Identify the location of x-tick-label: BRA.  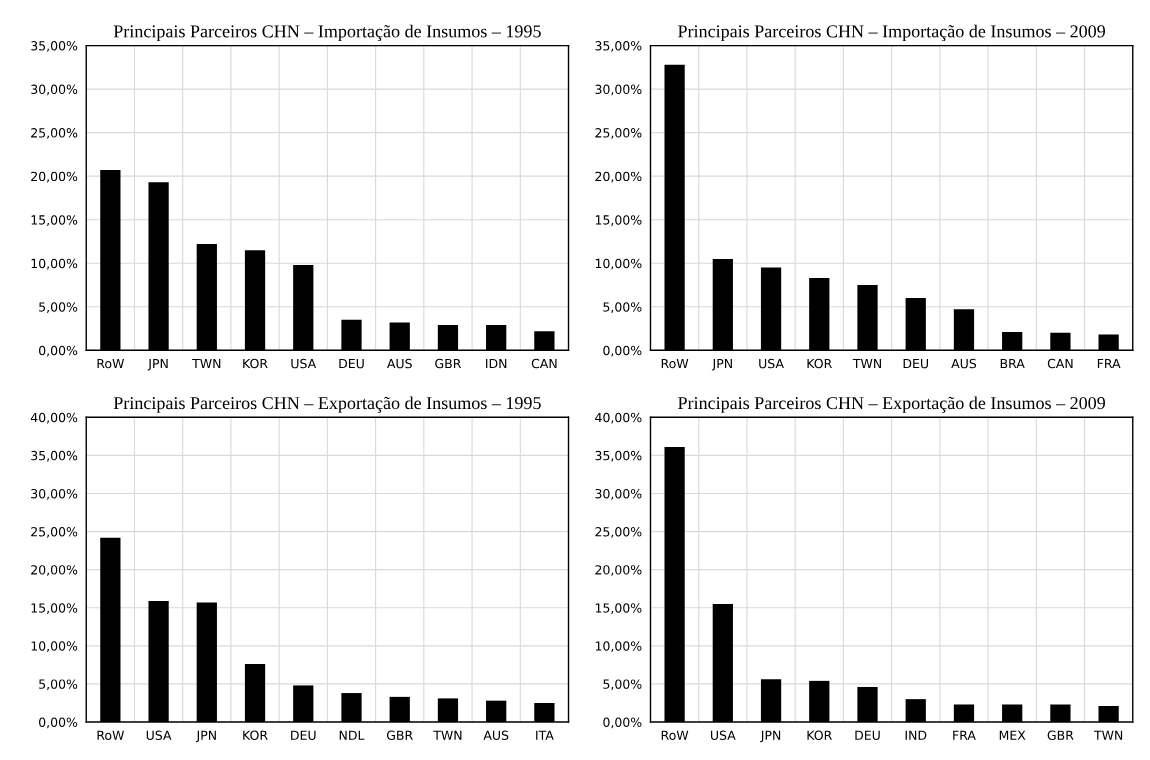
(1012, 364).